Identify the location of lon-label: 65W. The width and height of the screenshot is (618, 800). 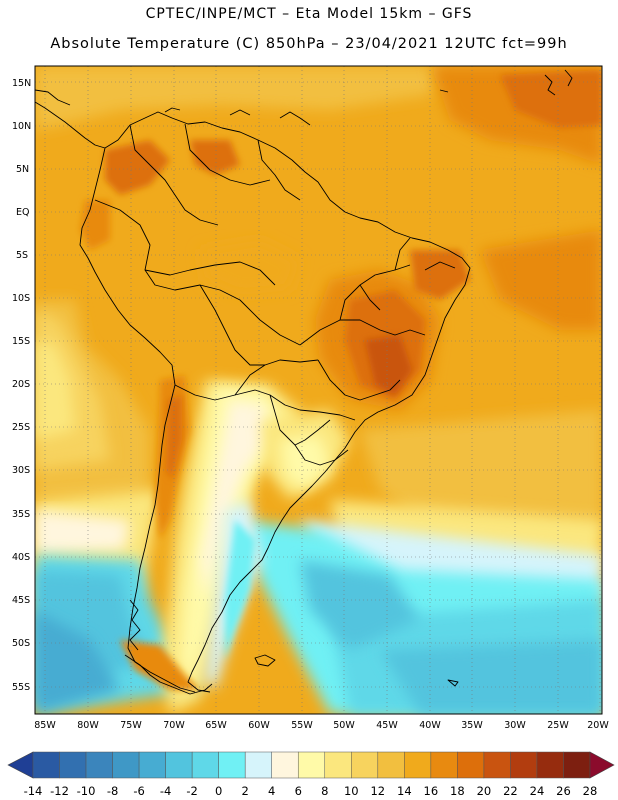
(216, 725).